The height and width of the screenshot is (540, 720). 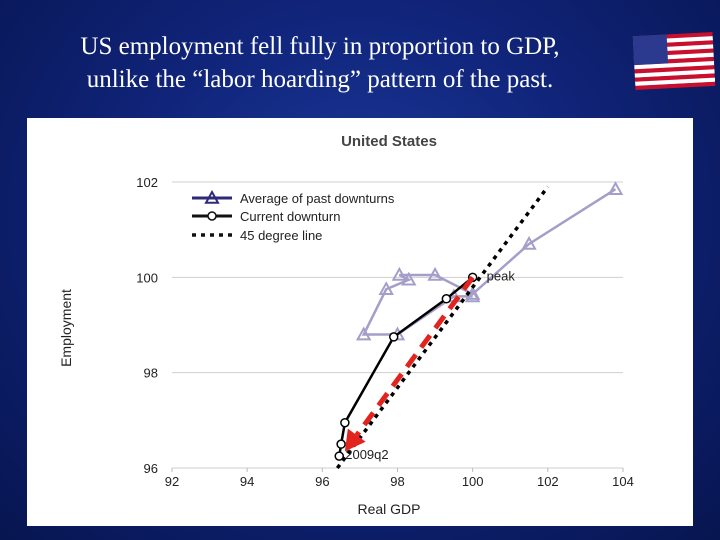 I want to click on annotations: peak 2009q2, so click(x=430, y=365).